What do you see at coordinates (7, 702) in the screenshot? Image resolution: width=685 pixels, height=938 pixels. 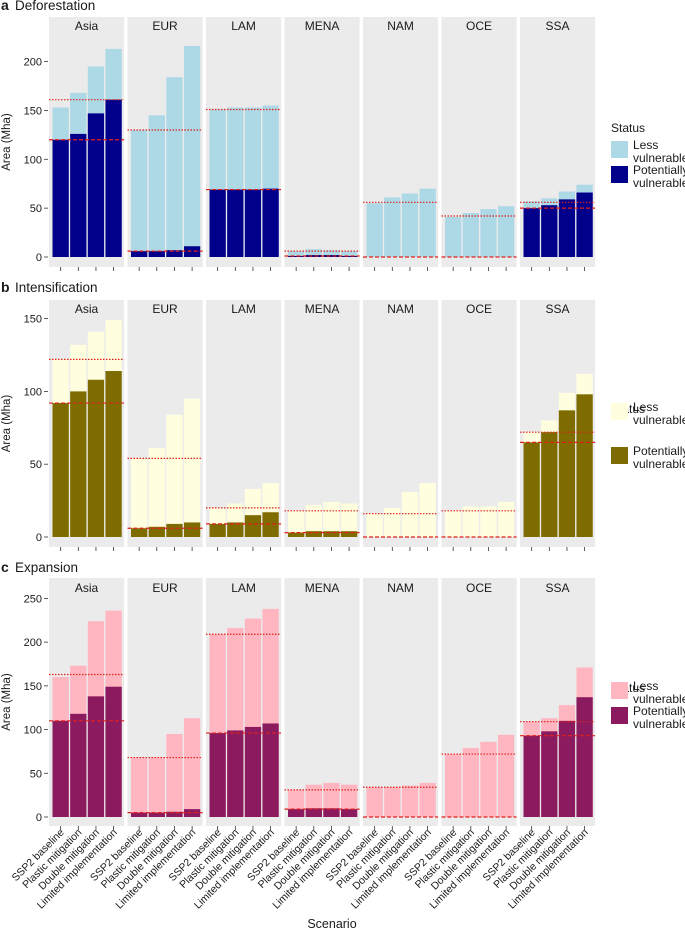 I see `y-axis-label: Area (Mha)` at bounding box center [7, 702].